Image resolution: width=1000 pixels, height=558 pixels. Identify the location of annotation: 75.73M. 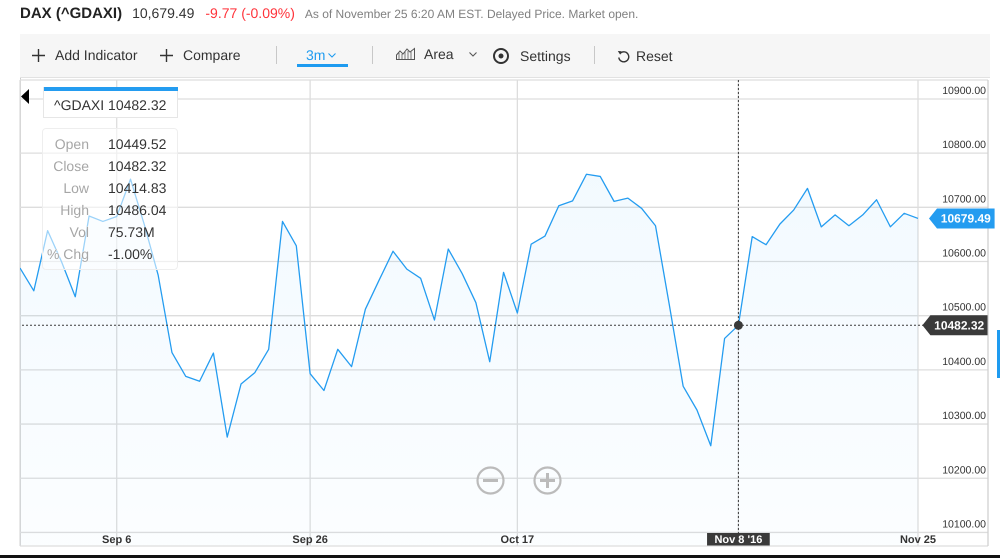
(131, 232).